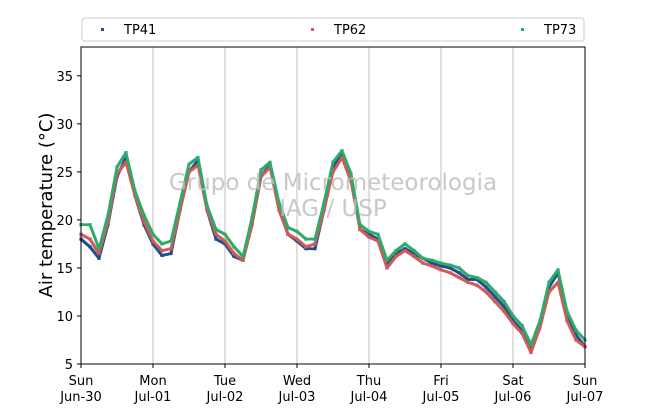 This screenshot has width=650, height=409. What do you see at coordinates (224, 381) in the screenshot?
I see `x-tick-label-day: Tue` at bounding box center [224, 381].